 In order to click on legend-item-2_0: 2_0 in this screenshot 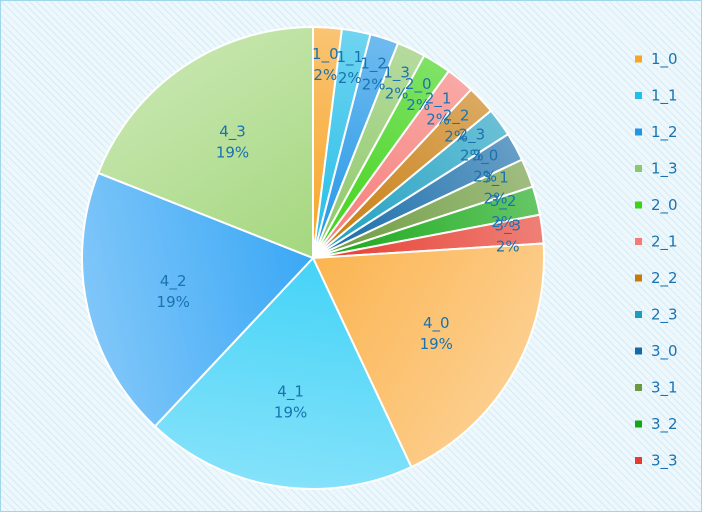, I will do `click(656, 205)`.